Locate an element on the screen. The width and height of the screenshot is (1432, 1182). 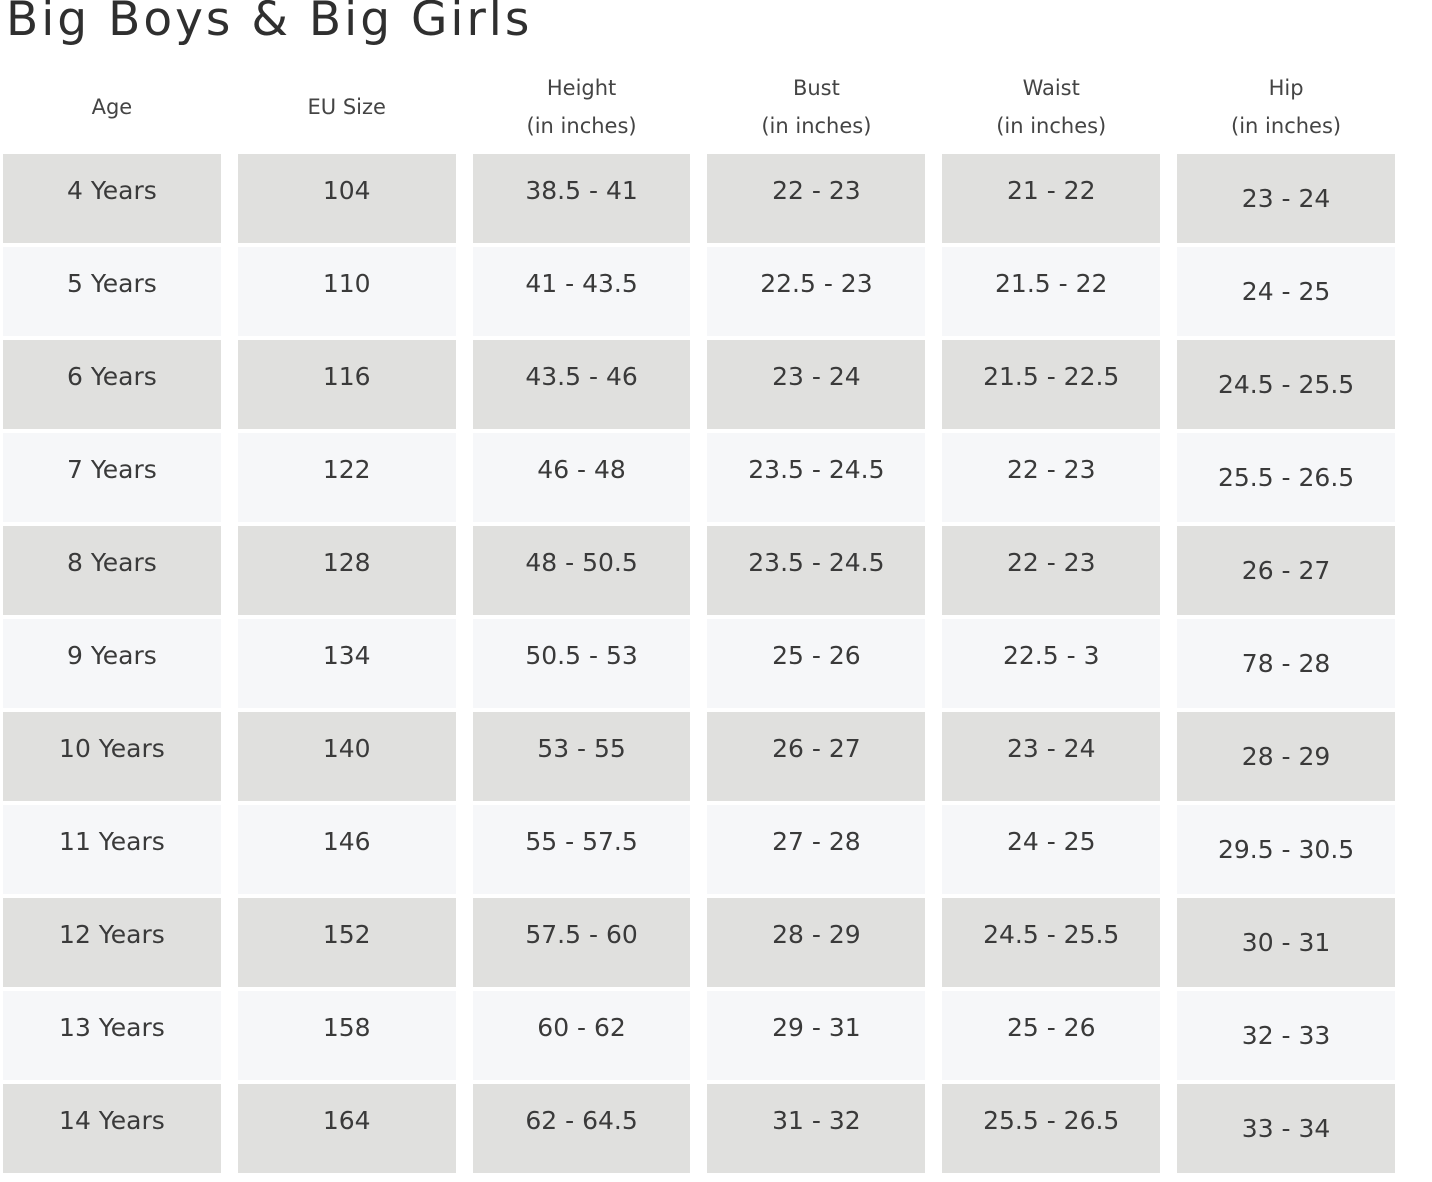
bust-cell: 25 - 26 is located at coordinates (816, 663).